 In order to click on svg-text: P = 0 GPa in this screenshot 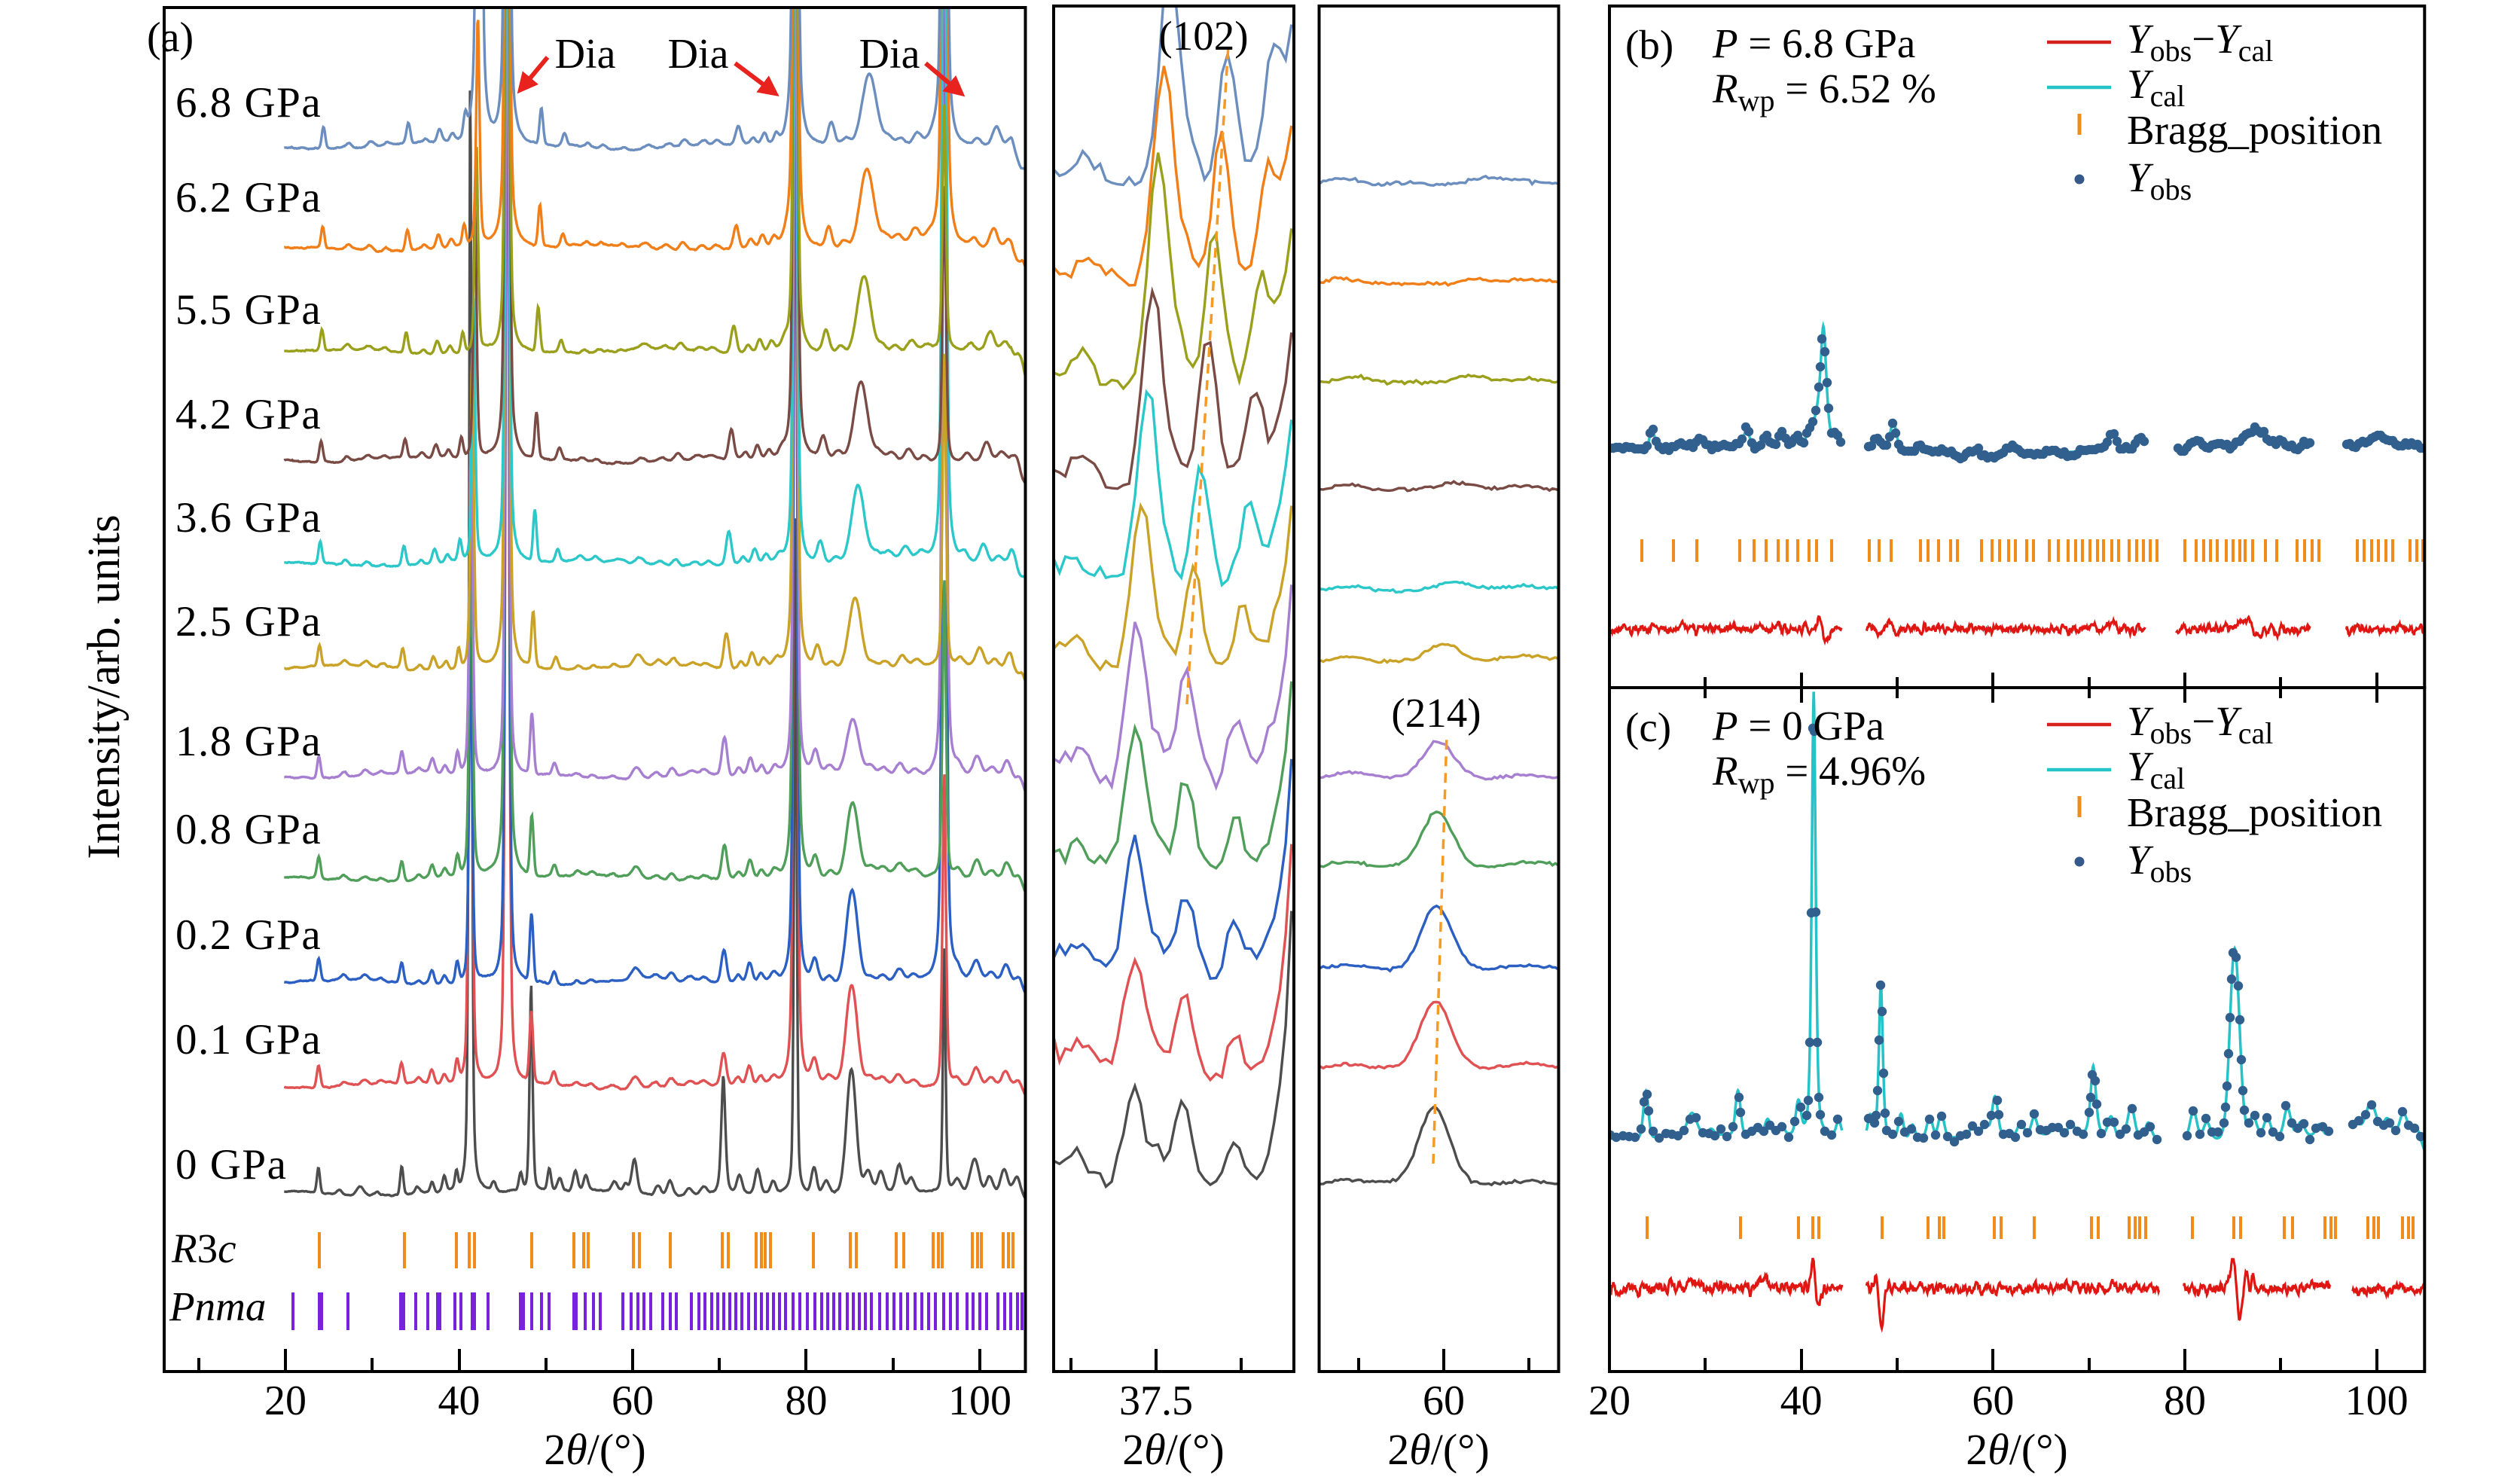, I will do `click(1798, 726)`.